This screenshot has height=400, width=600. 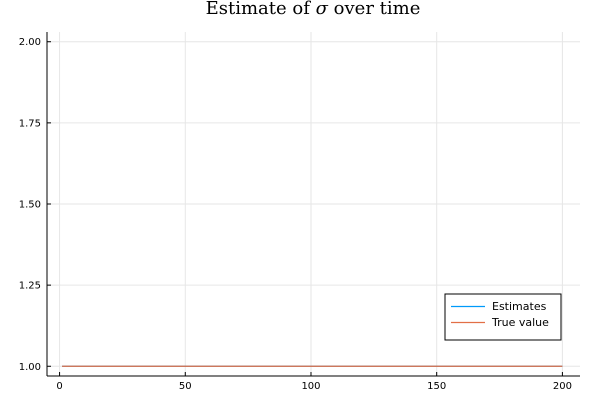 What do you see at coordinates (30, 205) in the screenshot?
I see `y-tick-label: 1.50` at bounding box center [30, 205].